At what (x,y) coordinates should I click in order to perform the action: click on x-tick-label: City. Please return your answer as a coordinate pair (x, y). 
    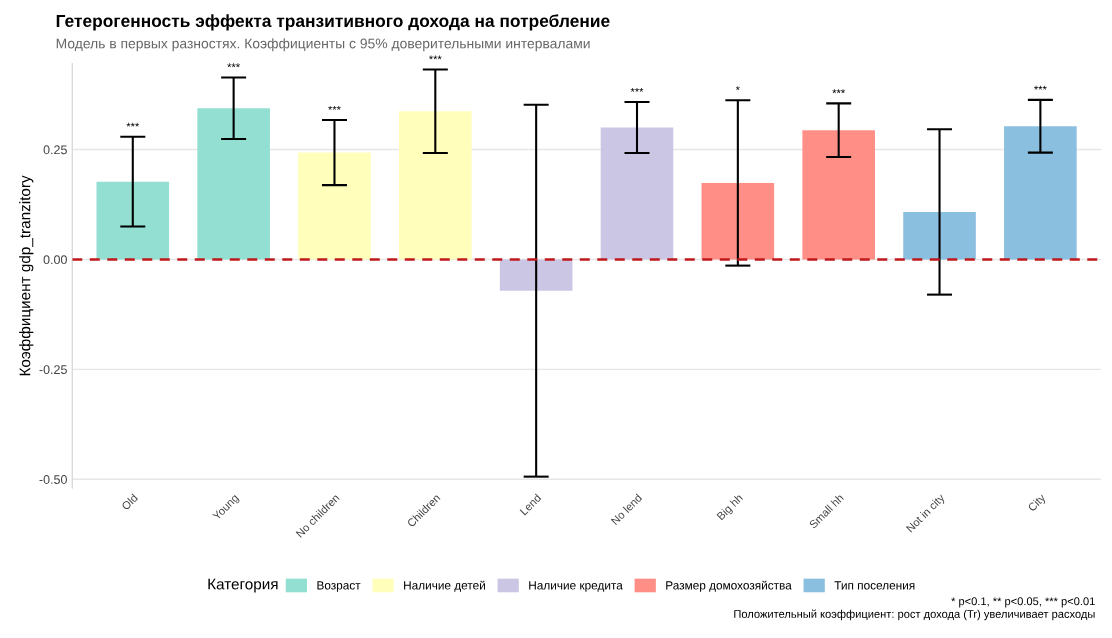
    Looking at the image, I should click on (1037, 503).